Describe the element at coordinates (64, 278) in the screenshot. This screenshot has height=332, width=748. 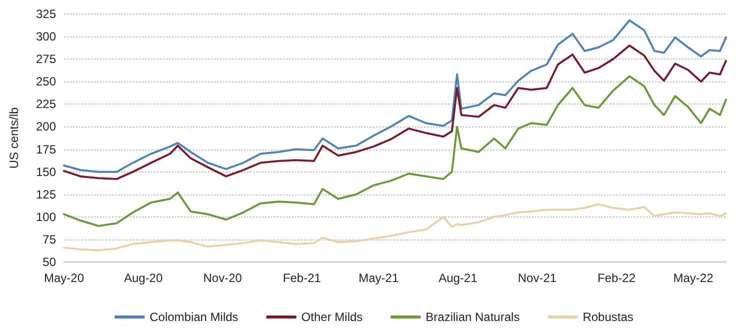
I see `x-tick-label: May-20` at that location.